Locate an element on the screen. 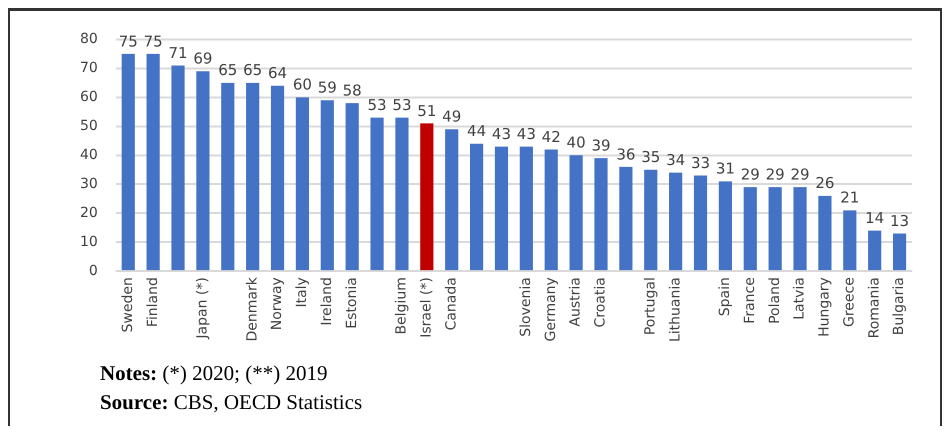 The height and width of the screenshot is (435, 952). x-tick-label: Finland is located at coordinates (152, 302).